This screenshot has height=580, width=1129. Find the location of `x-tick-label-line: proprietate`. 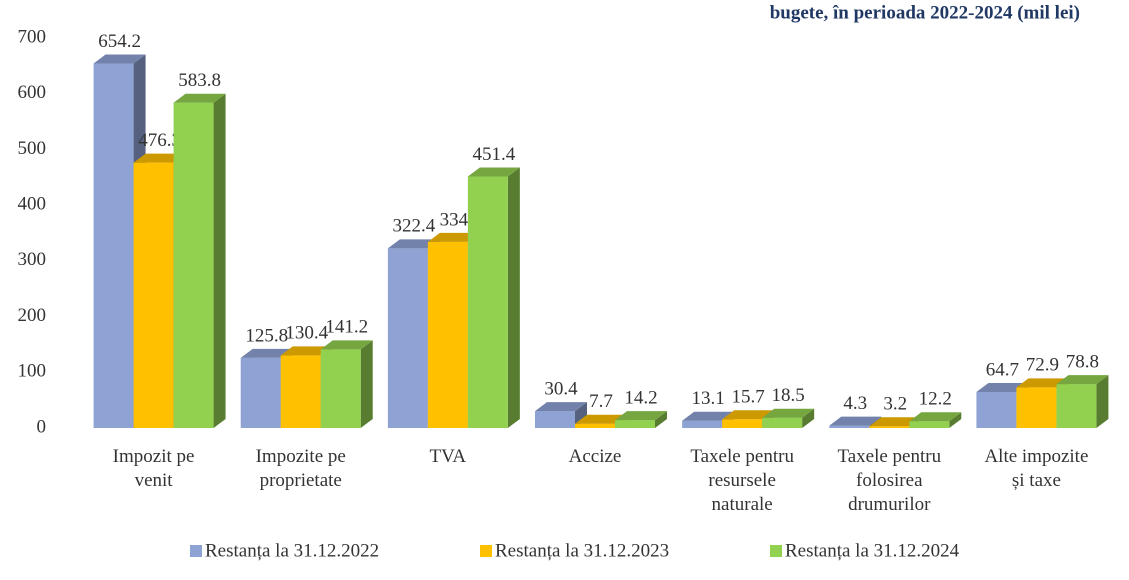

x-tick-label-line: proprietate is located at coordinates (301, 480).